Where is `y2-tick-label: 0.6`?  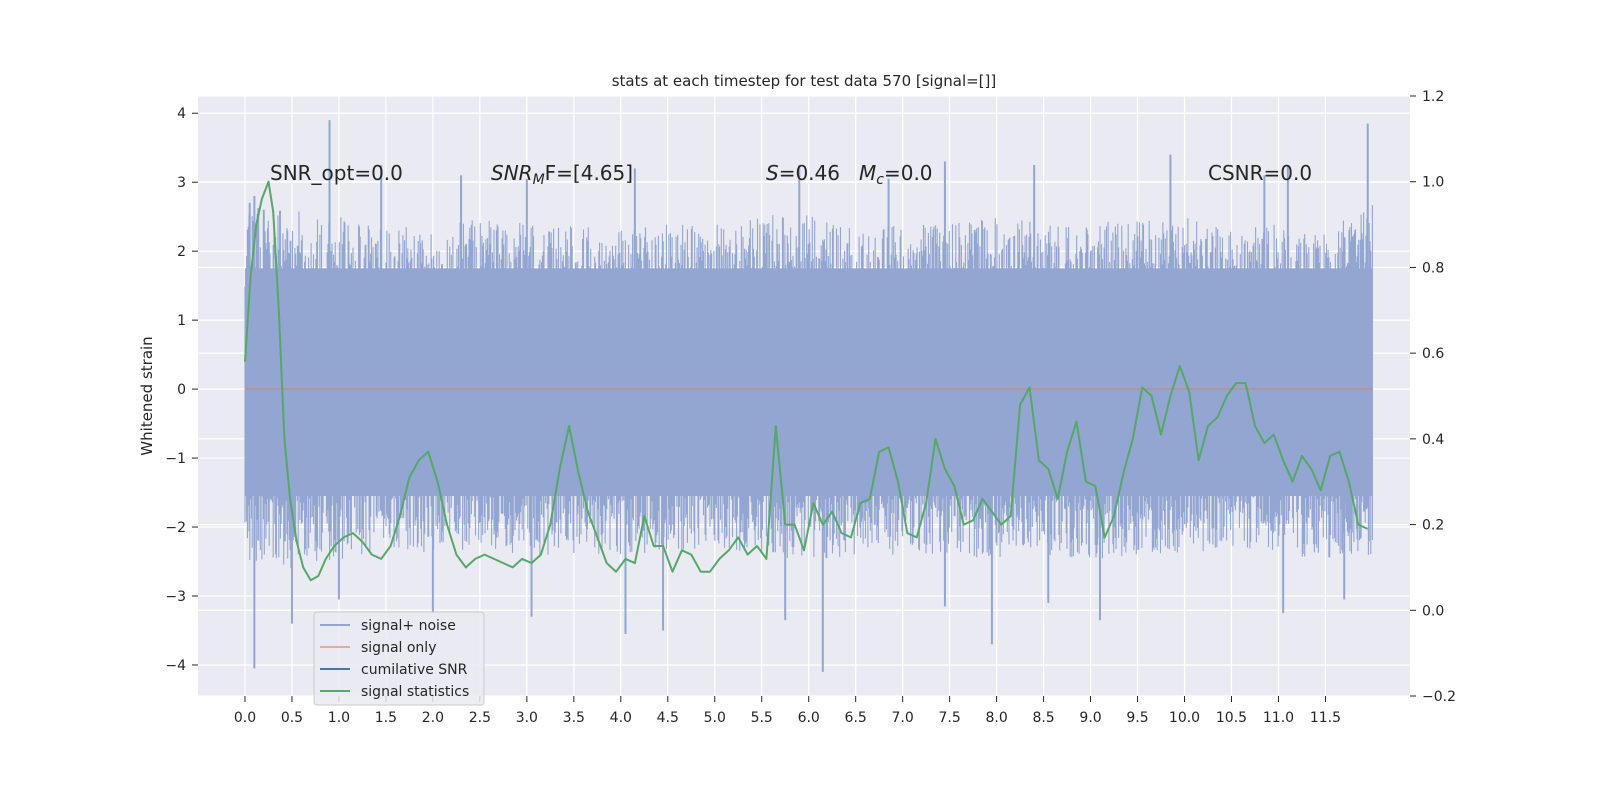
y2-tick-label: 0.6 is located at coordinates (1433, 354).